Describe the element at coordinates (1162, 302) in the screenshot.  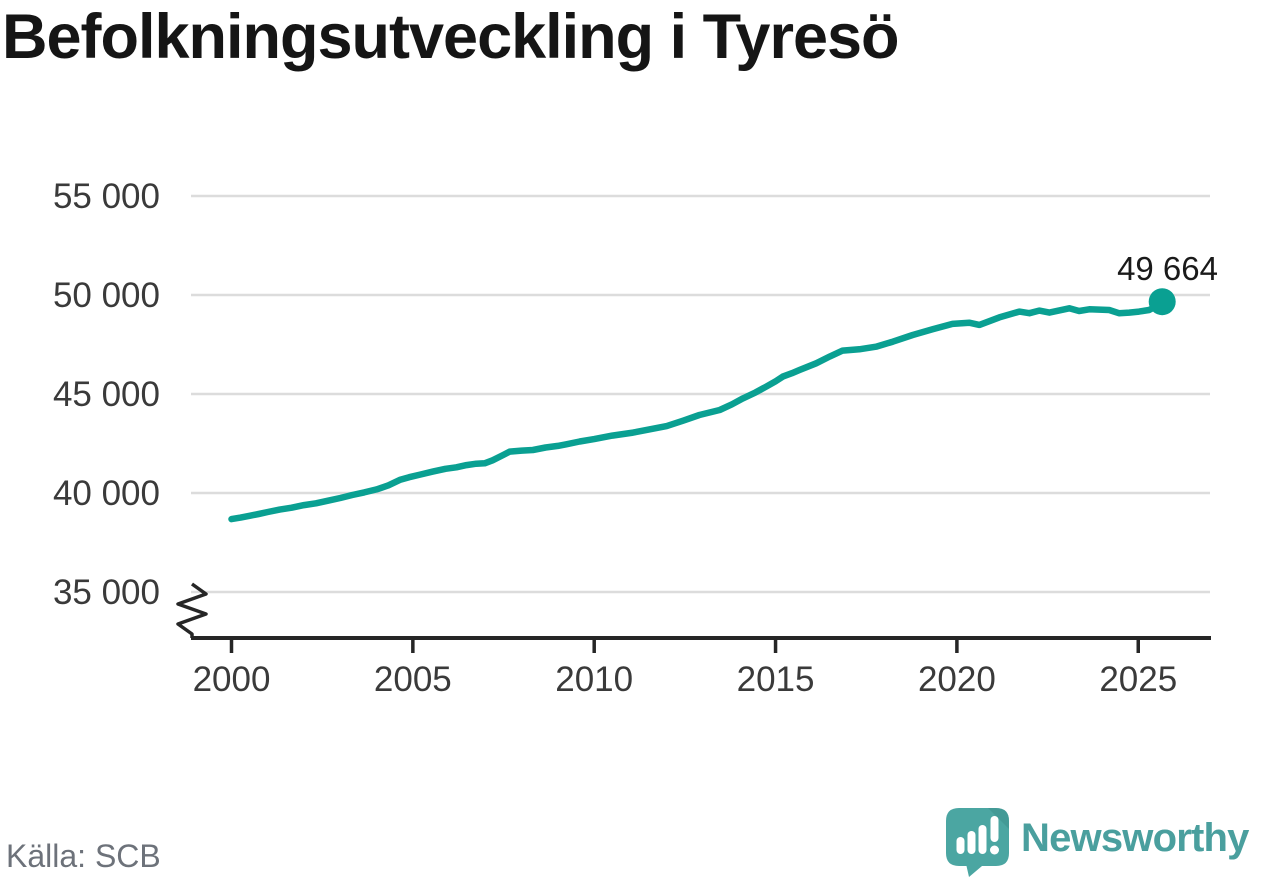
I see `latest-value-dot` at that location.